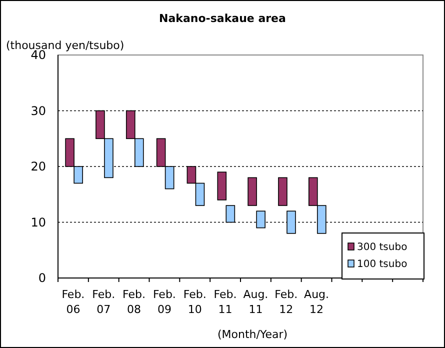 Image resolution: width=445 pixels, height=348 pixels. I want to click on x-tick-label: Feb. 11, so click(225, 302).